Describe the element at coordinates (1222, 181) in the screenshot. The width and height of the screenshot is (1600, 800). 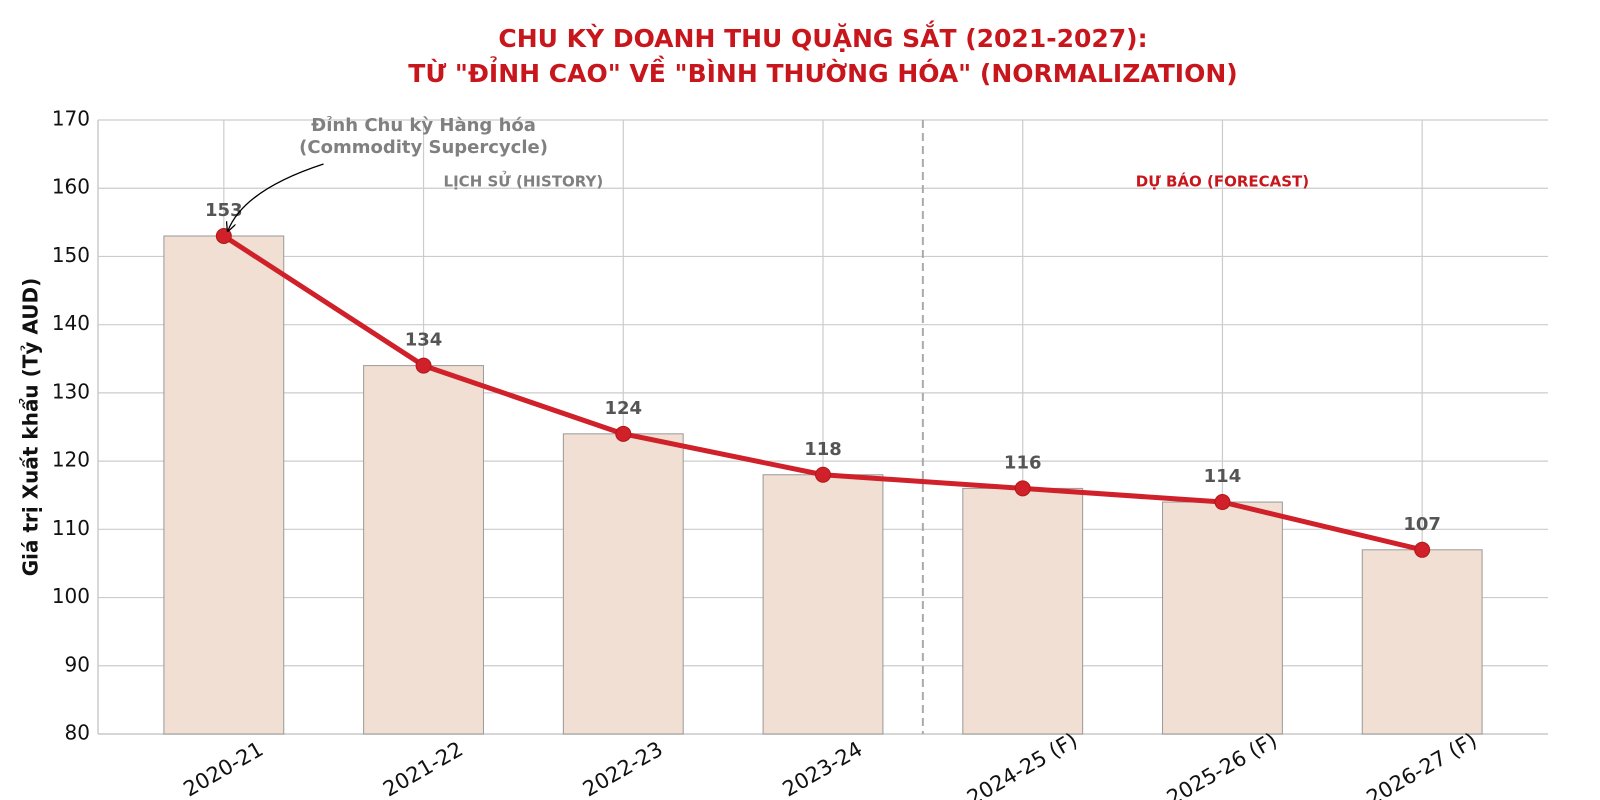
I see `region-label: DỰ BÁO (FORECAST)` at that location.